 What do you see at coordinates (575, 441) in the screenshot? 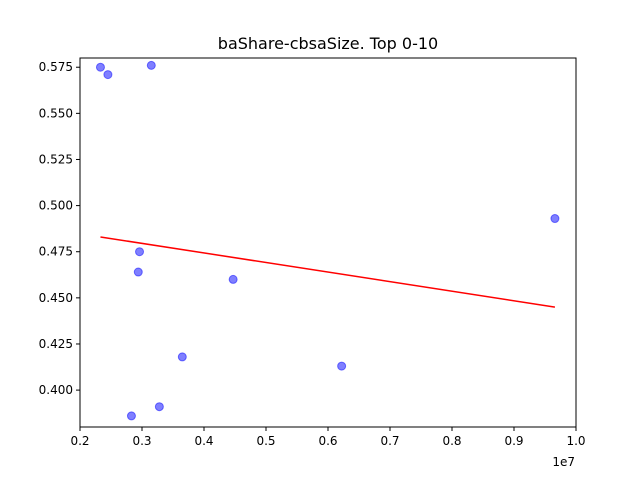
I see `x-tick-label-8: 1.0` at bounding box center [575, 441].